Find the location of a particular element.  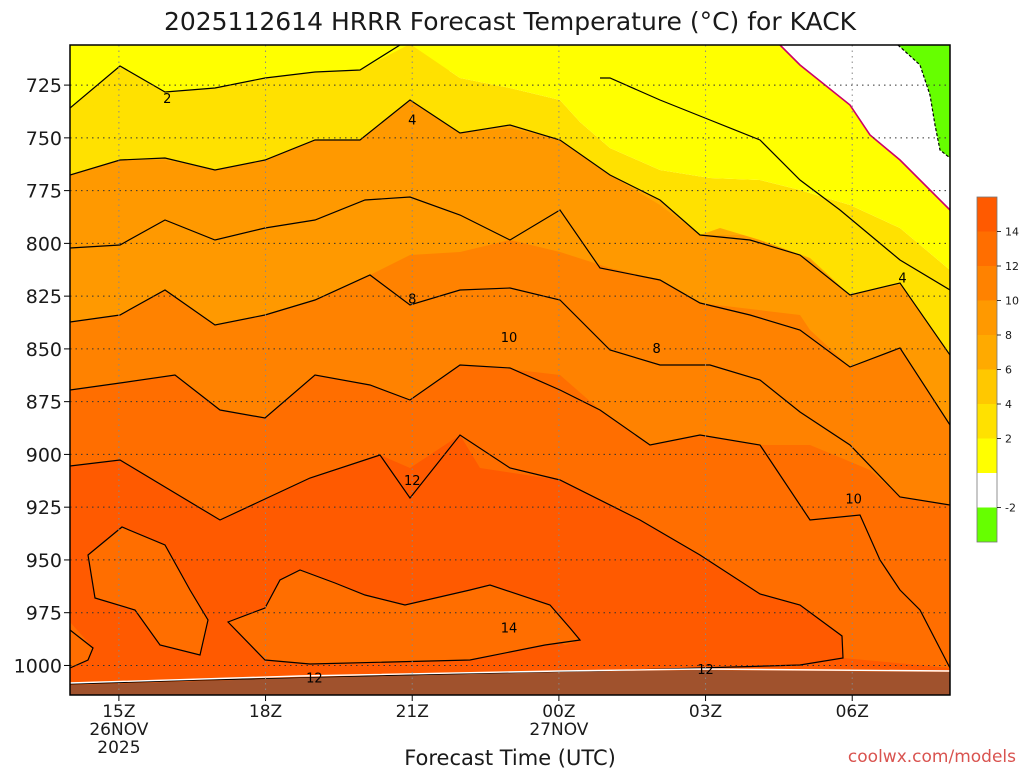

y-tick-label-925: 925 is located at coordinates (44, 508).